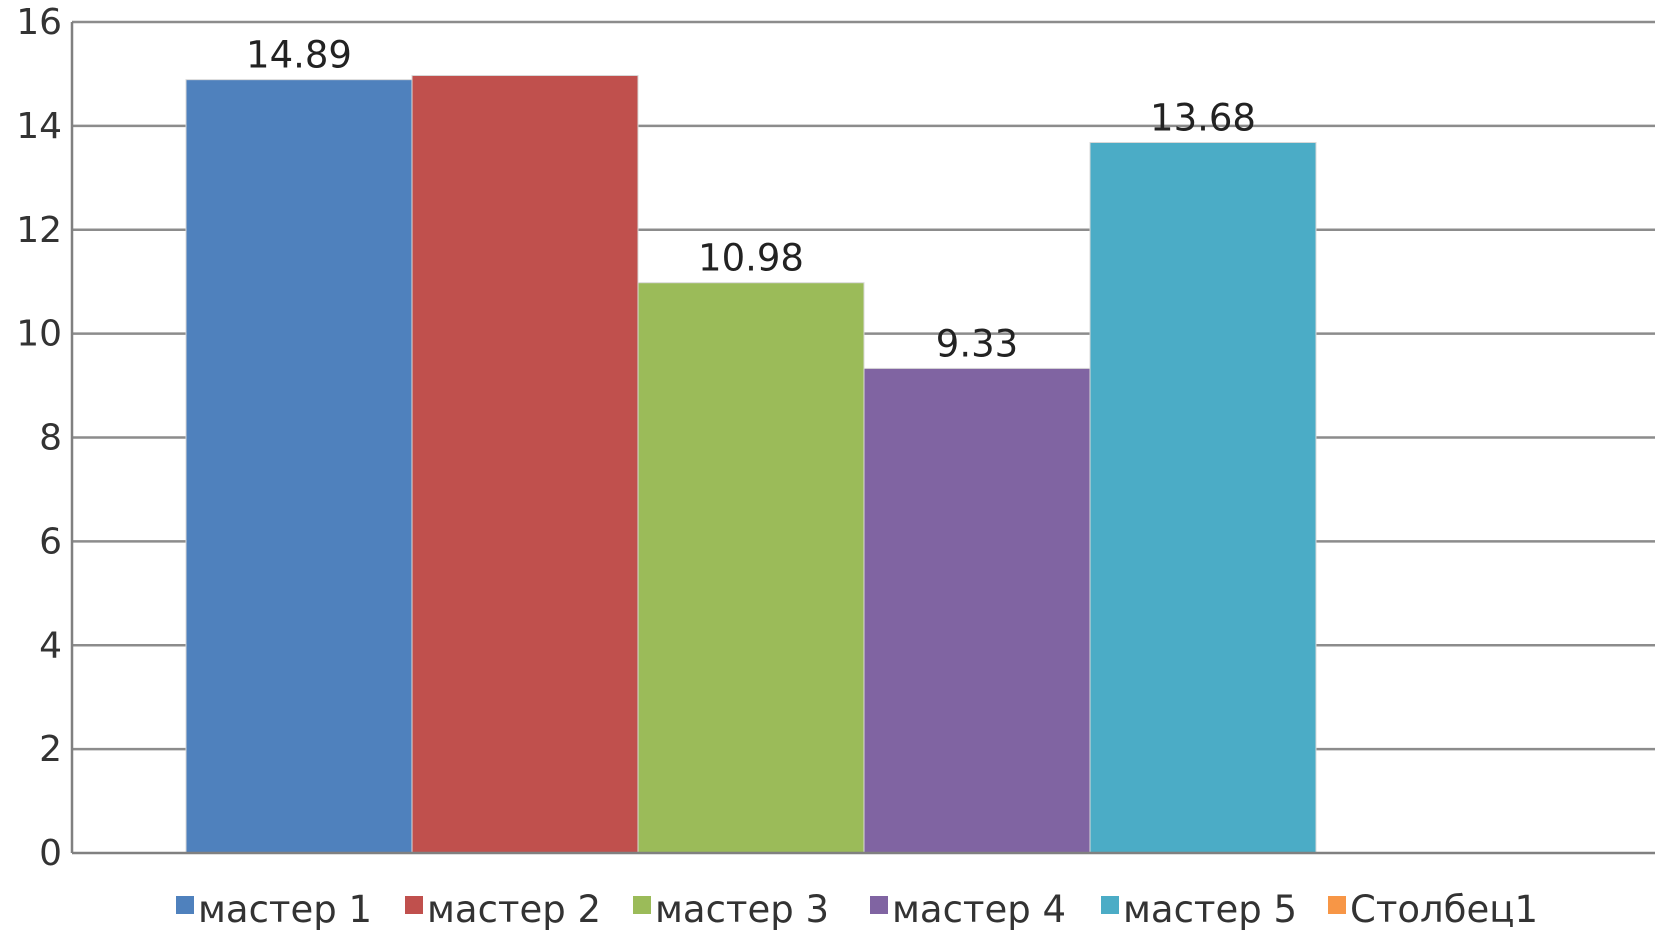 This screenshot has height=945, width=1662. Describe the element at coordinates (50, 853) in the screenshot. I see `y-tick-label: 0` at that location.